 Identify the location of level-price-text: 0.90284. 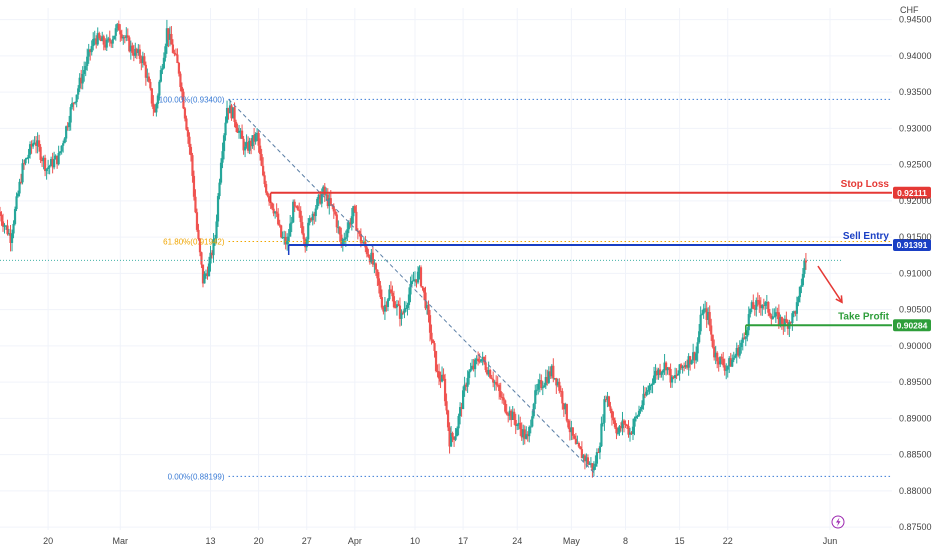
(912, 325).